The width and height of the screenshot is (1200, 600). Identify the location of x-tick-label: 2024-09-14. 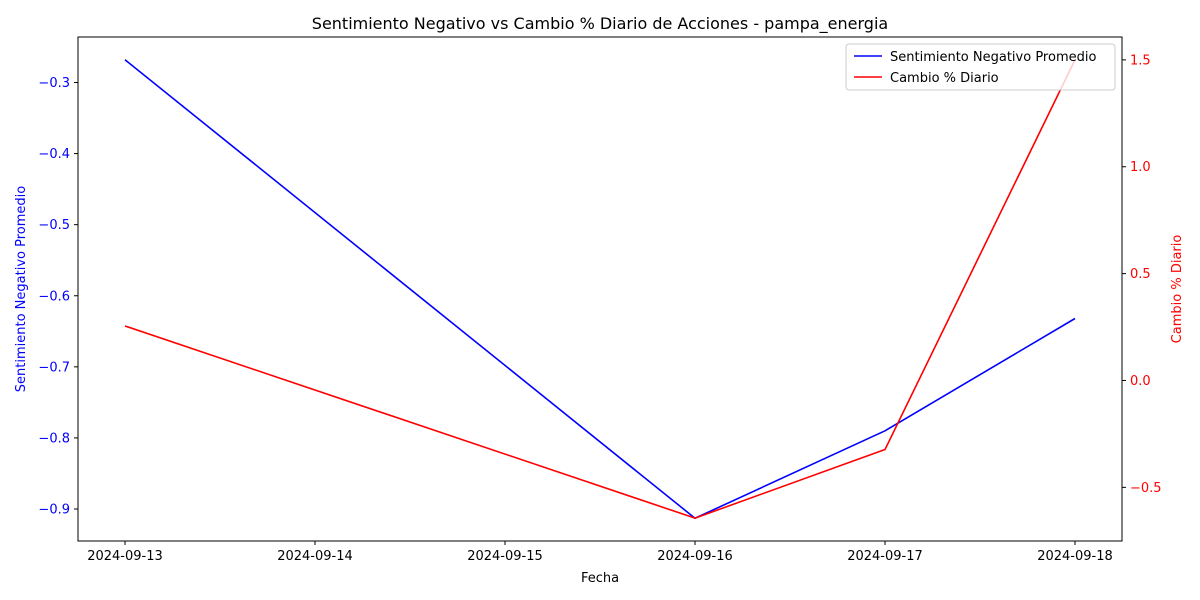
(315, 556).